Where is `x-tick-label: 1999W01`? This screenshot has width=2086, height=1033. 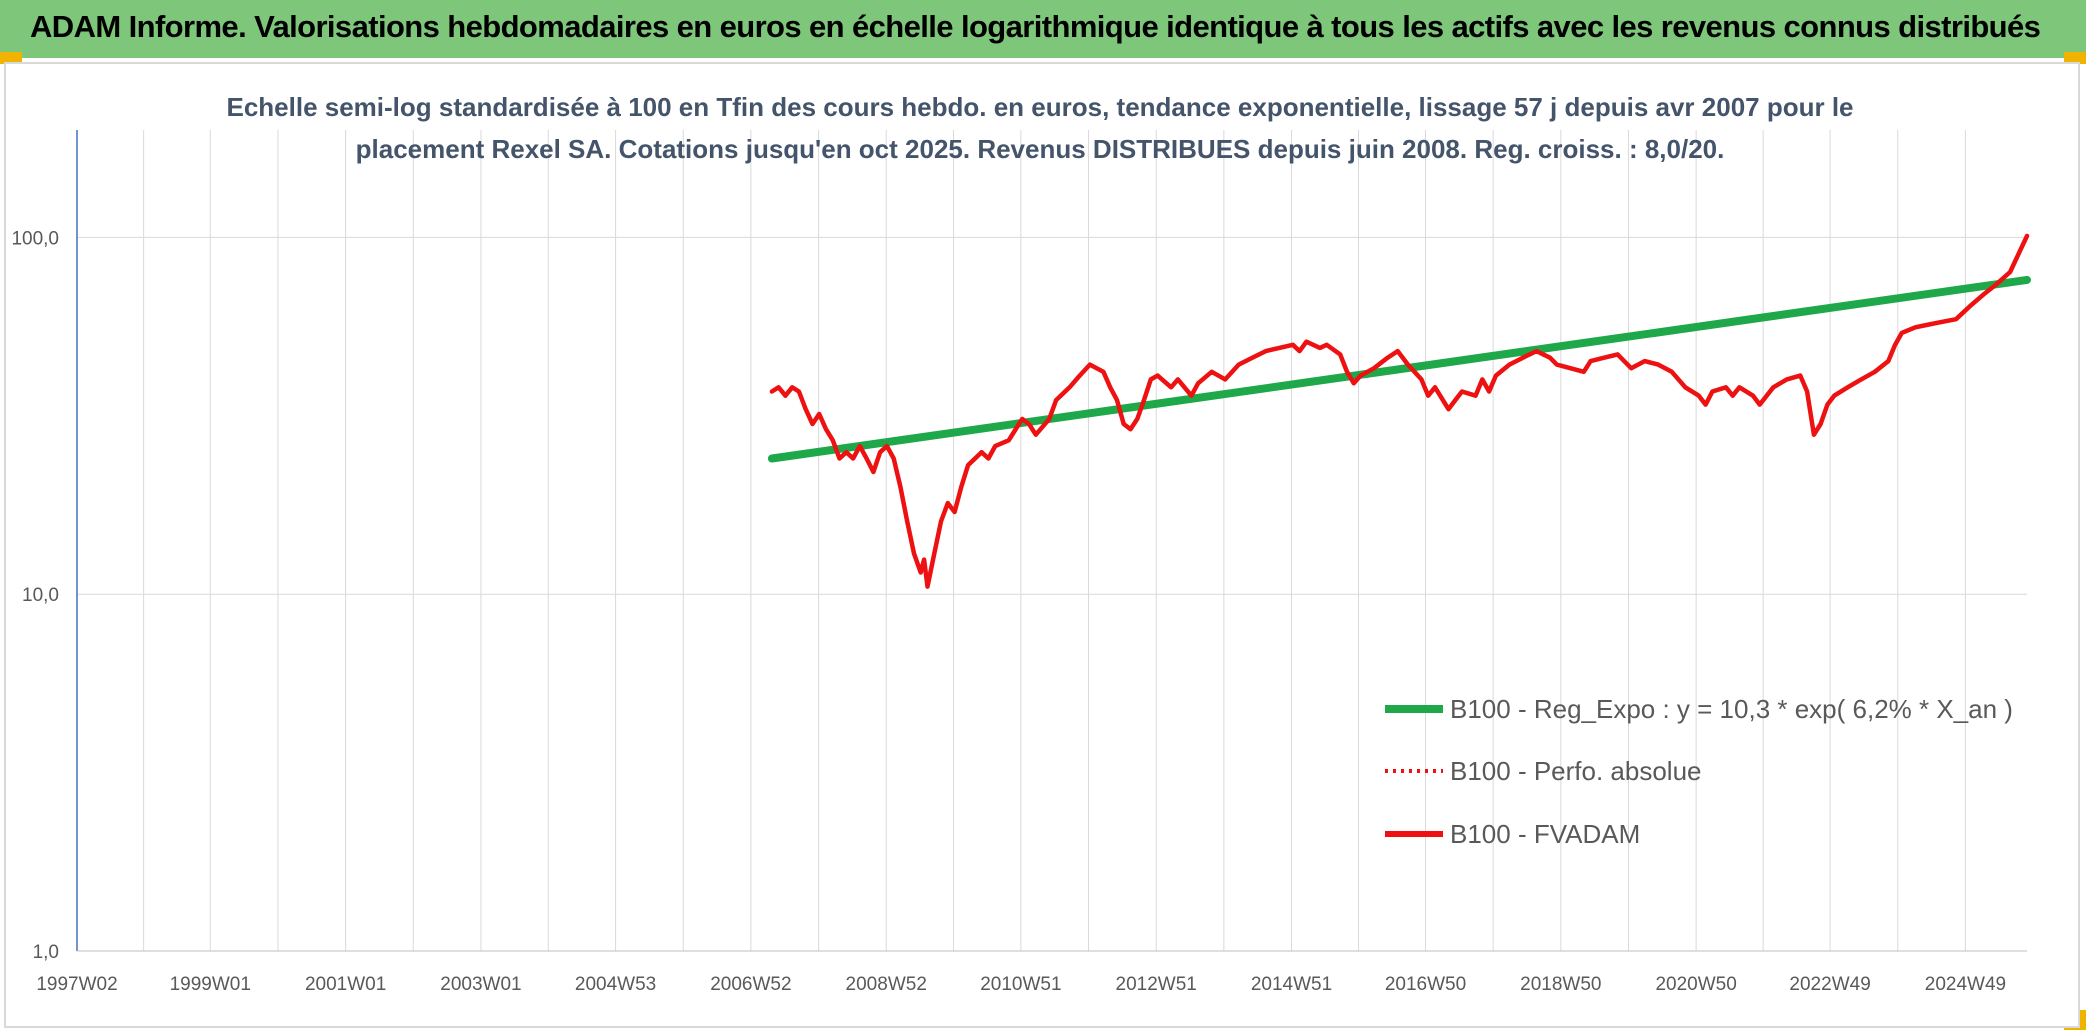
x-tick-label: 1999W01 is located at coordinates (210, 984).